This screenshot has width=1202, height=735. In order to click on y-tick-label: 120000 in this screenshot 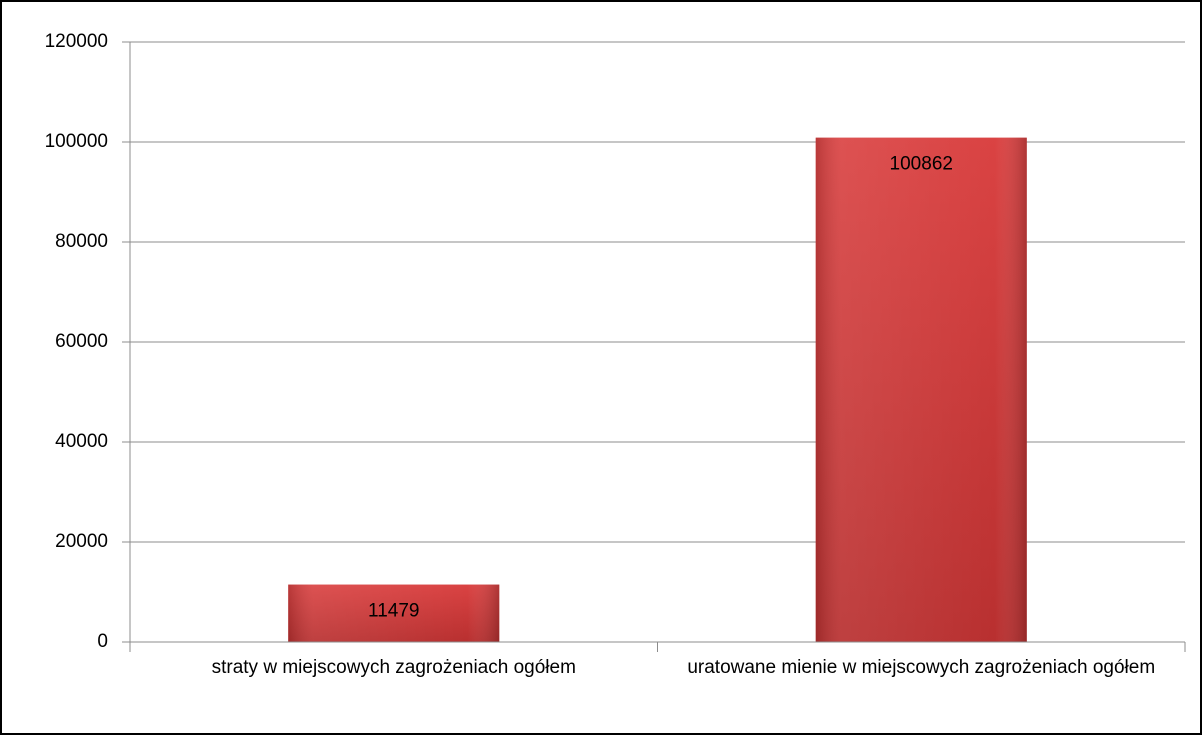, I will do `click(76, 41)`.